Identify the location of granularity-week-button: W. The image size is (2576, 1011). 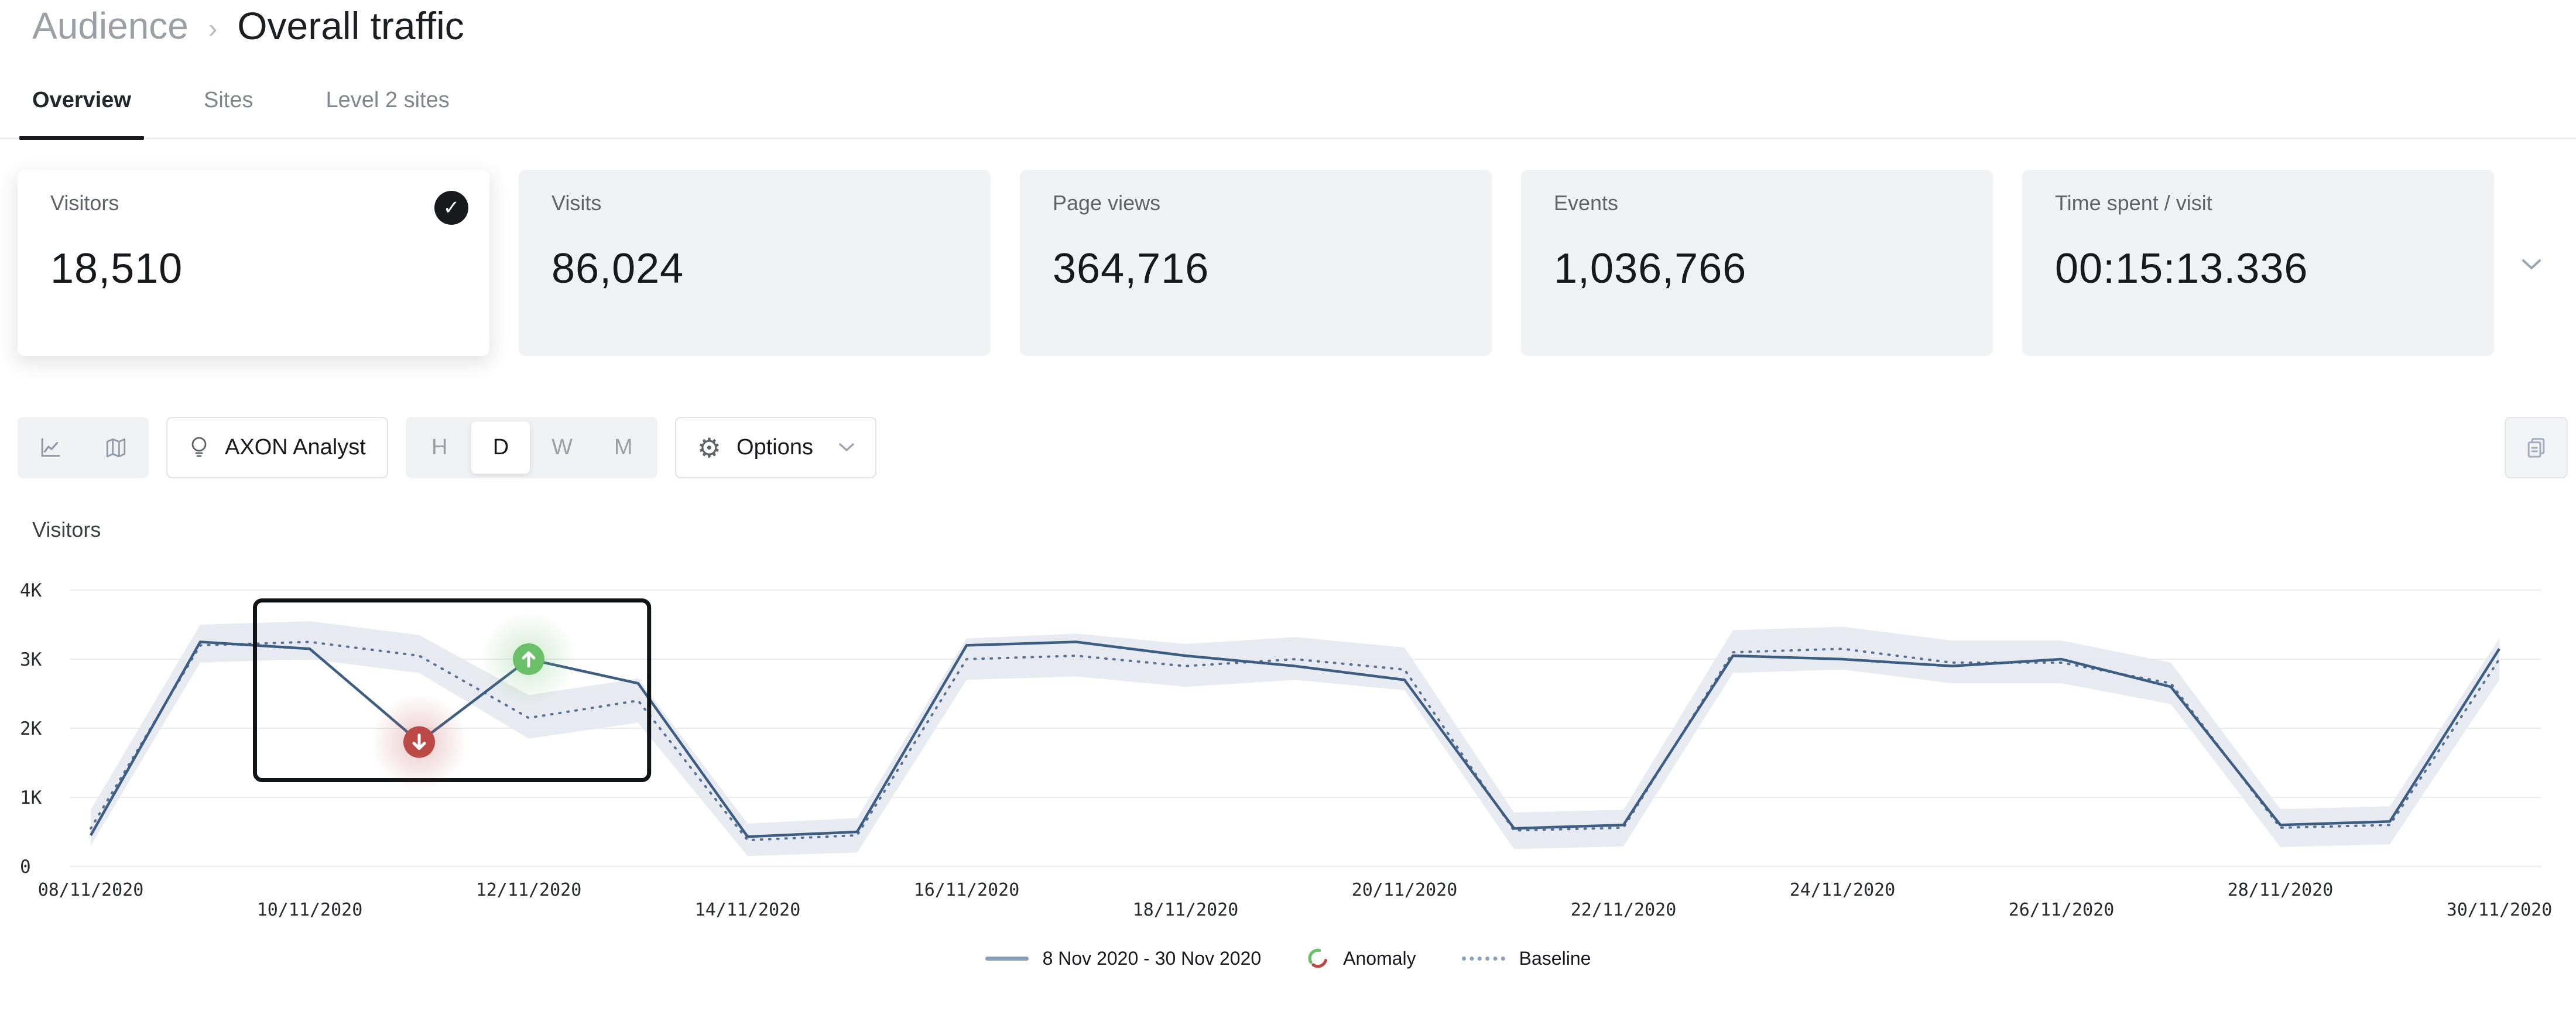
(562, 447).